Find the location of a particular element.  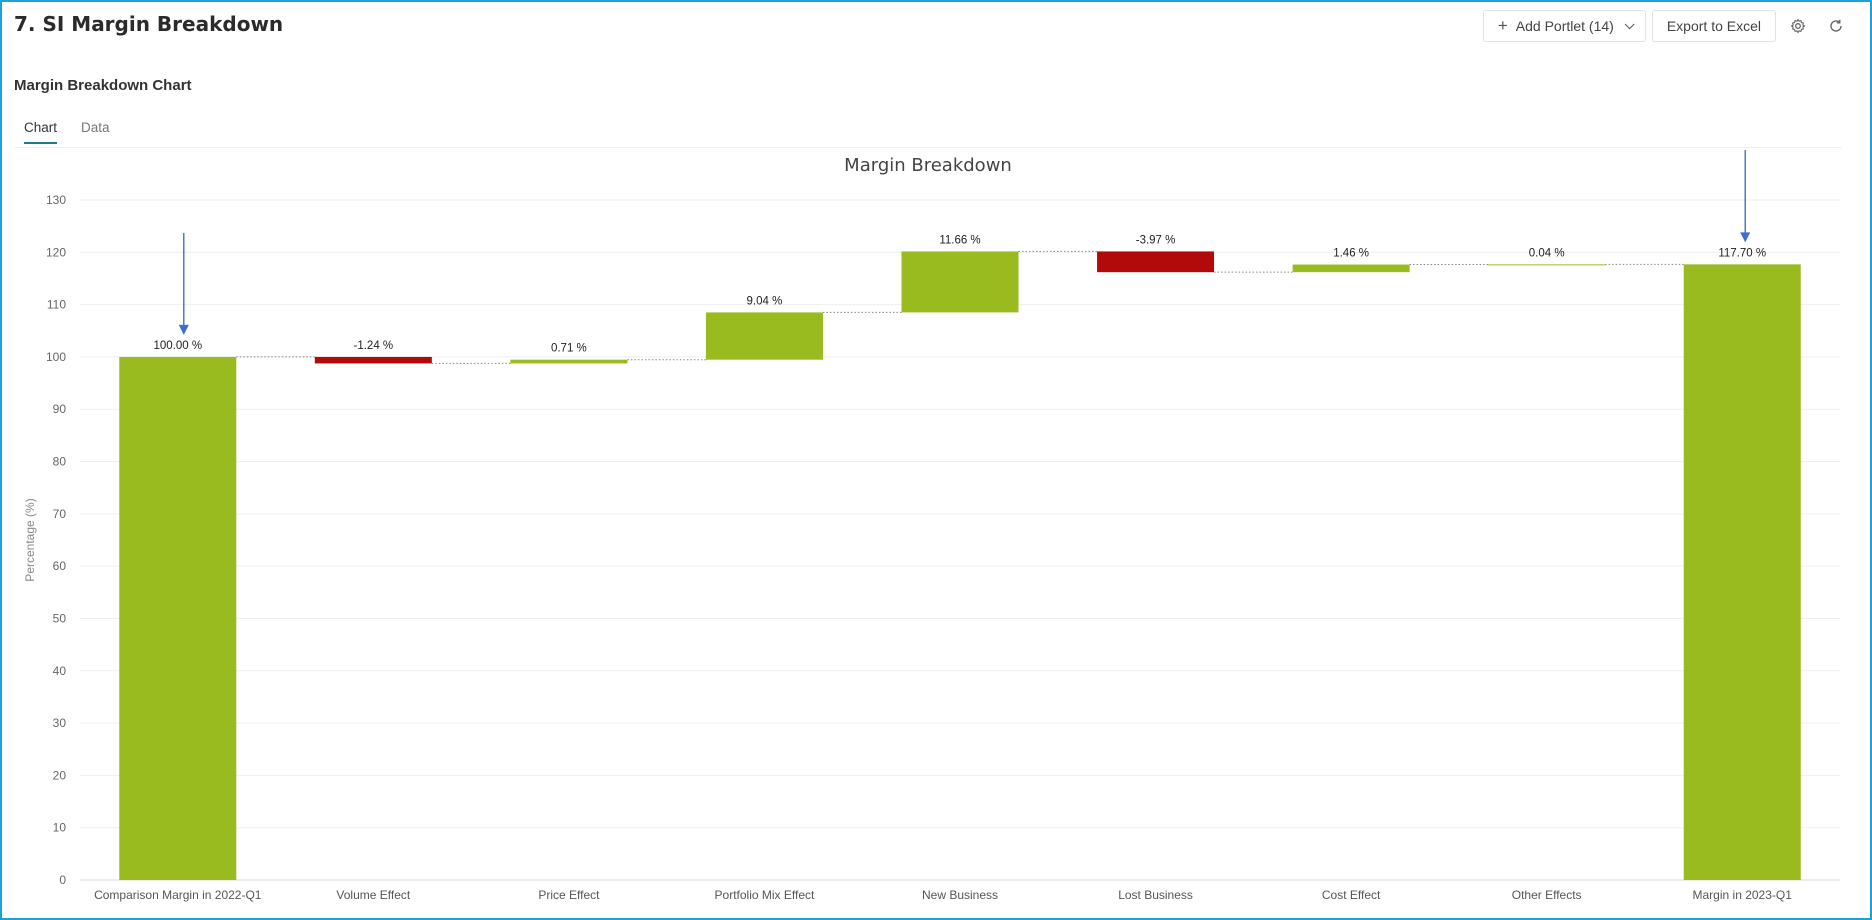

y-tick-label: 60 is located at coordinates (60, 566).